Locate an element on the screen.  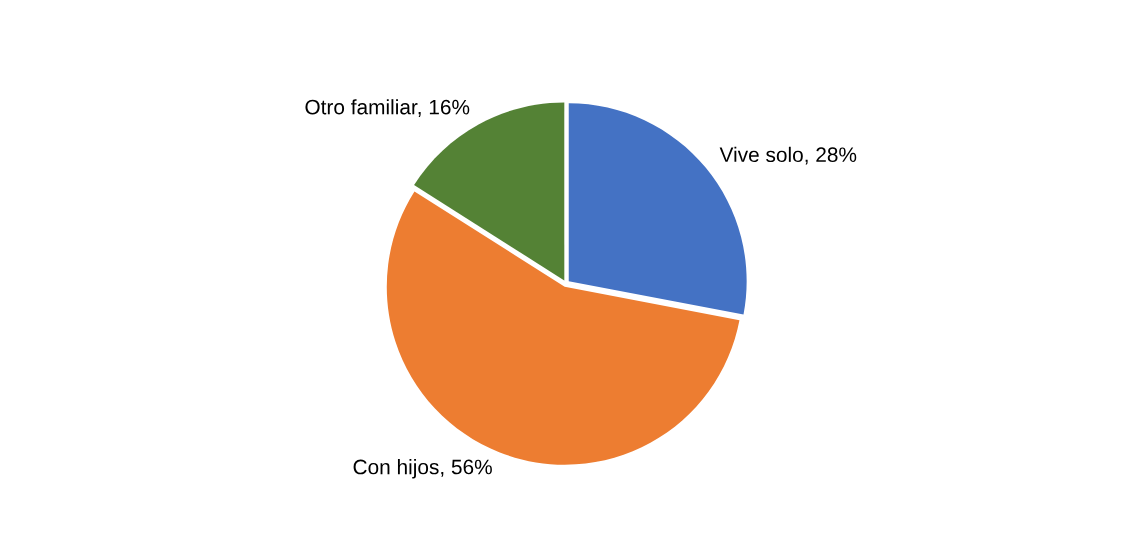
slice-label: Otro familiar, 16% is located at coordinates (387, 108).